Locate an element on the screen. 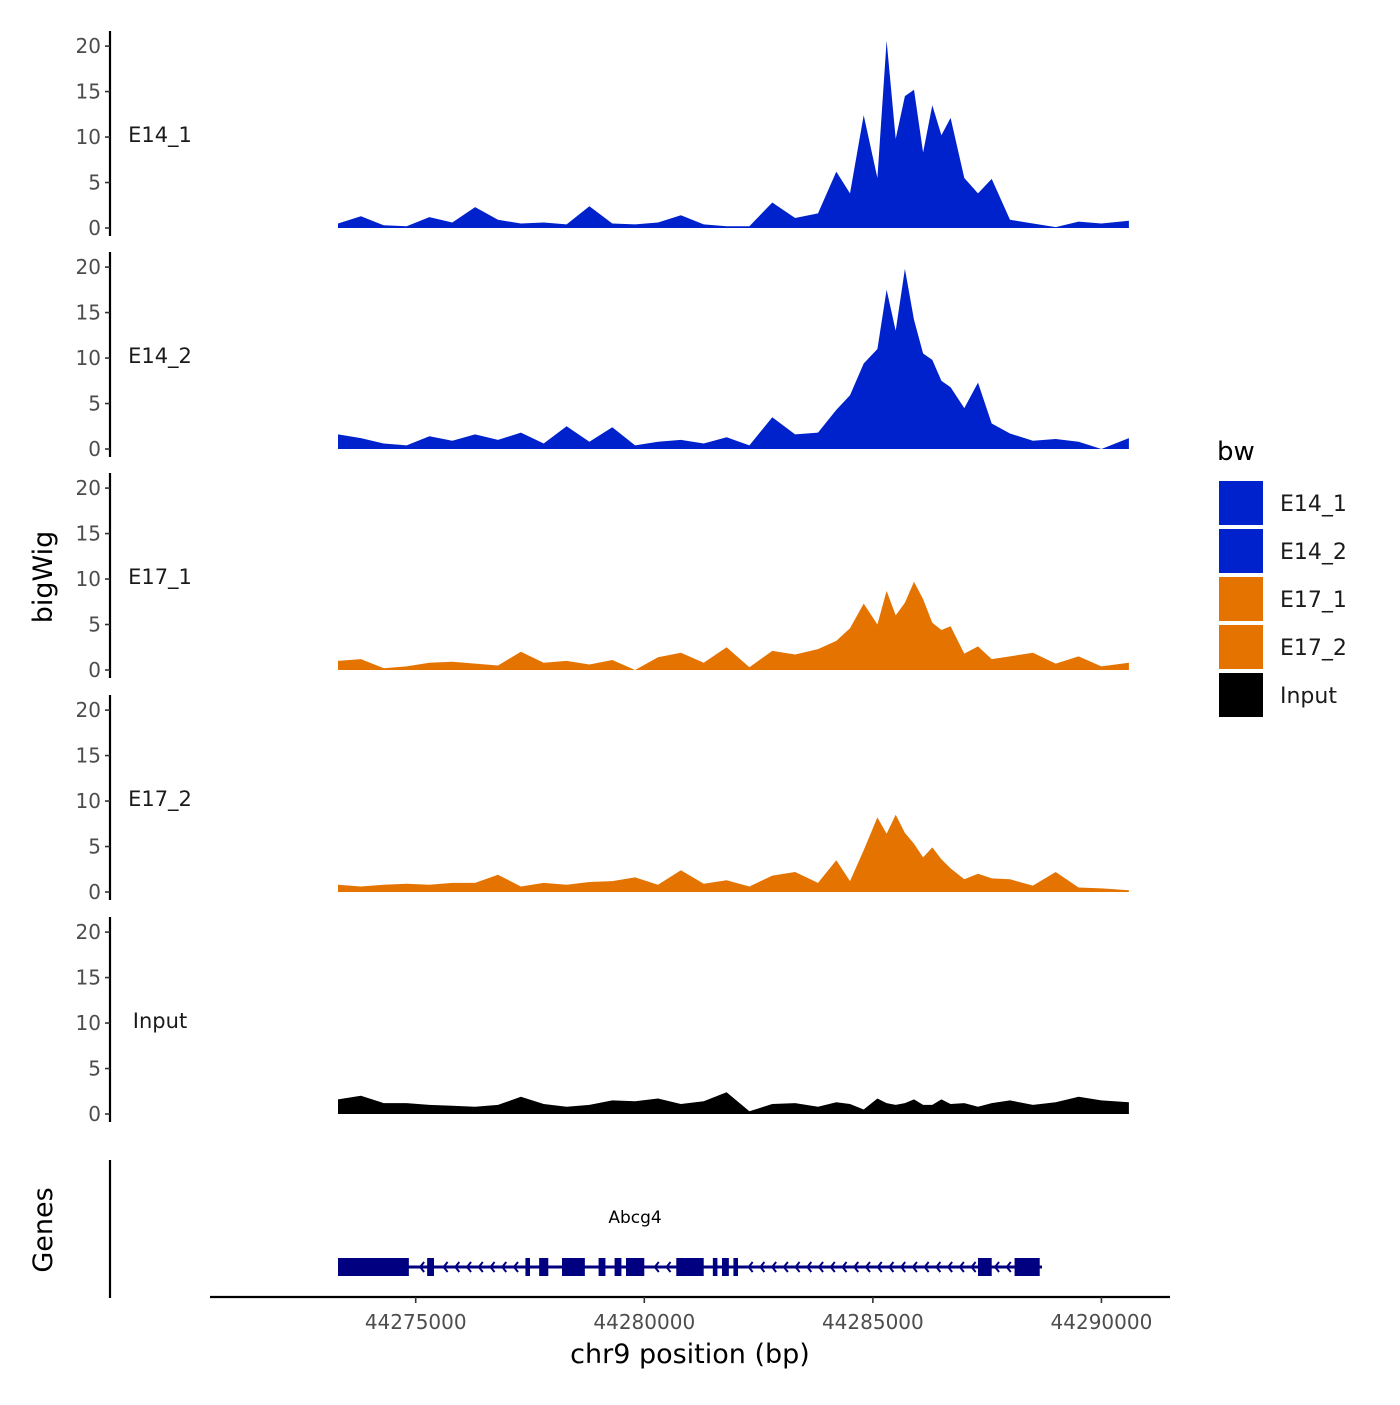  x-tick-label: 44285000 is located at coordinates (873, 1322).